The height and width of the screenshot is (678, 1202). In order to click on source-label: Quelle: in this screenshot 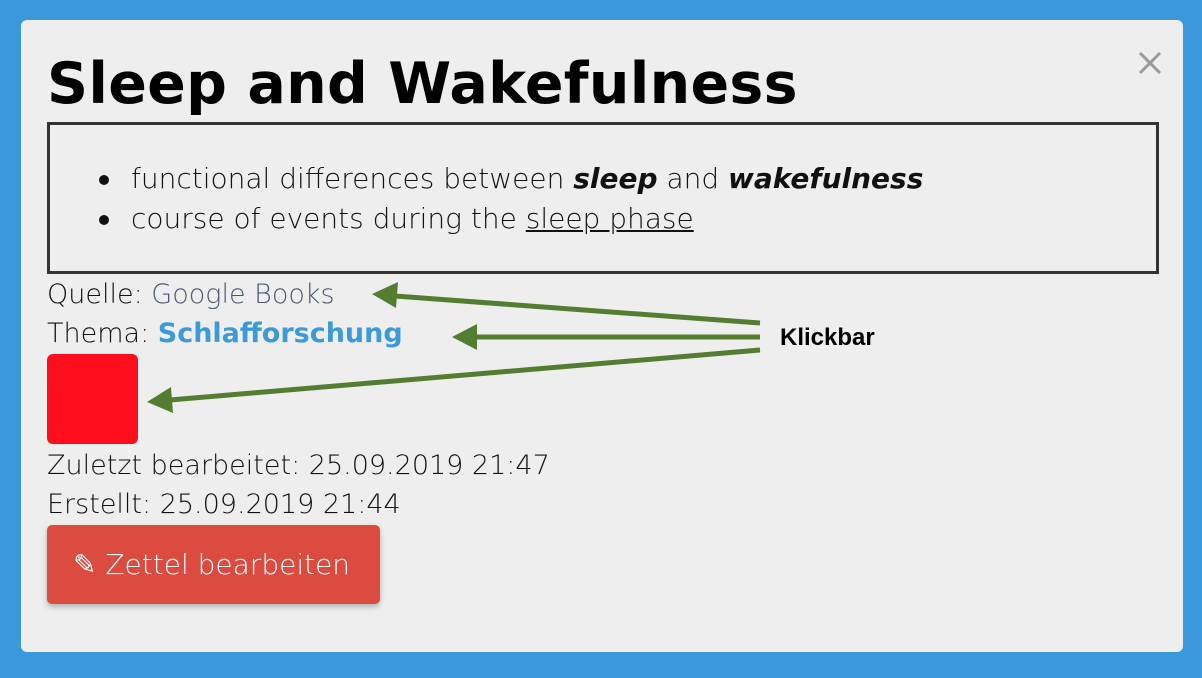, I will do `click(99, 294)`.